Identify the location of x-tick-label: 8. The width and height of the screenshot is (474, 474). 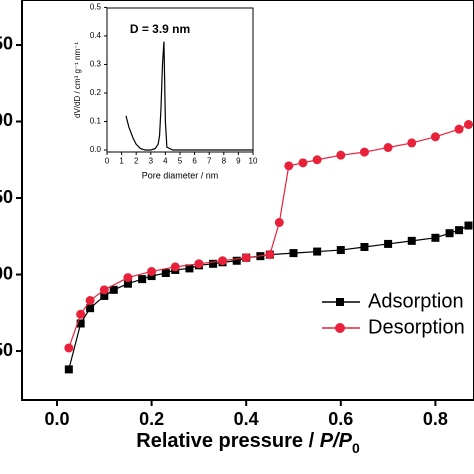
(224, 161).